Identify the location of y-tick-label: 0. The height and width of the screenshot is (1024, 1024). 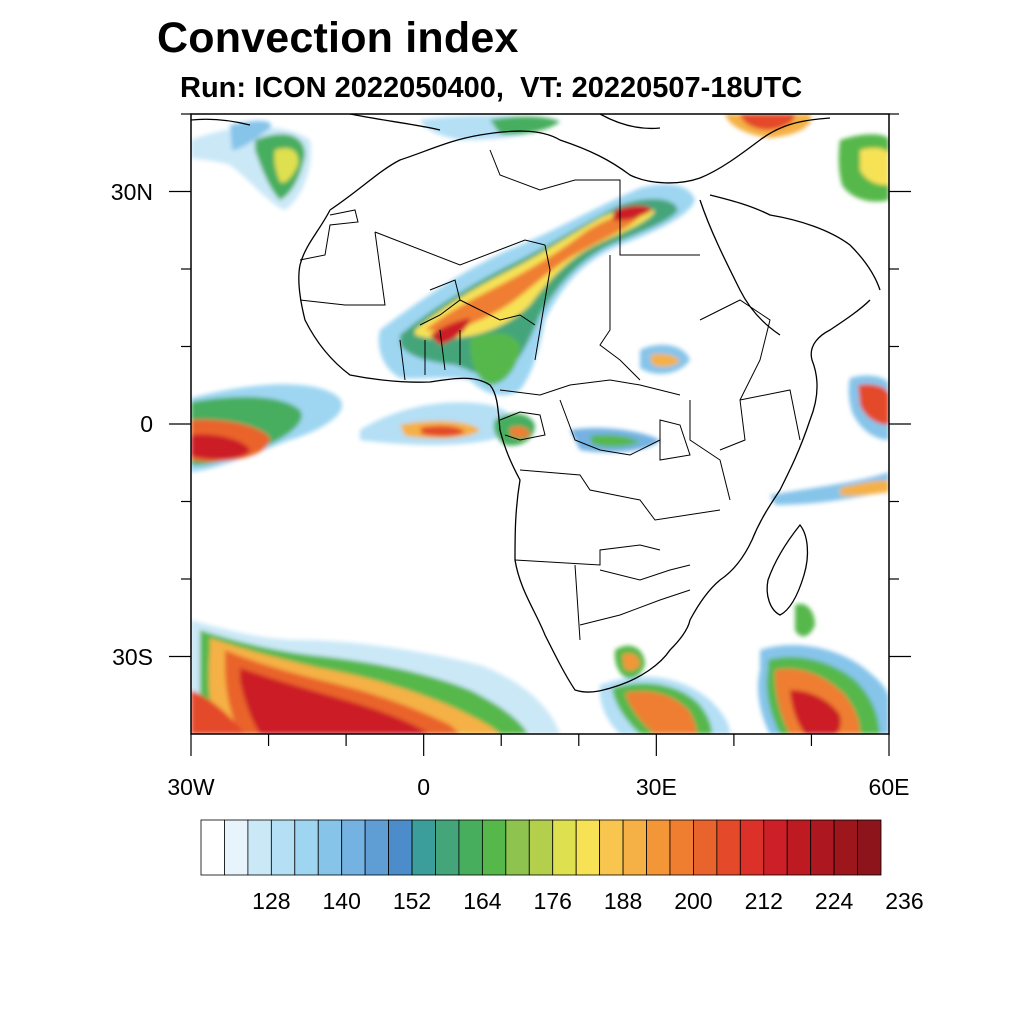
(146, 424).